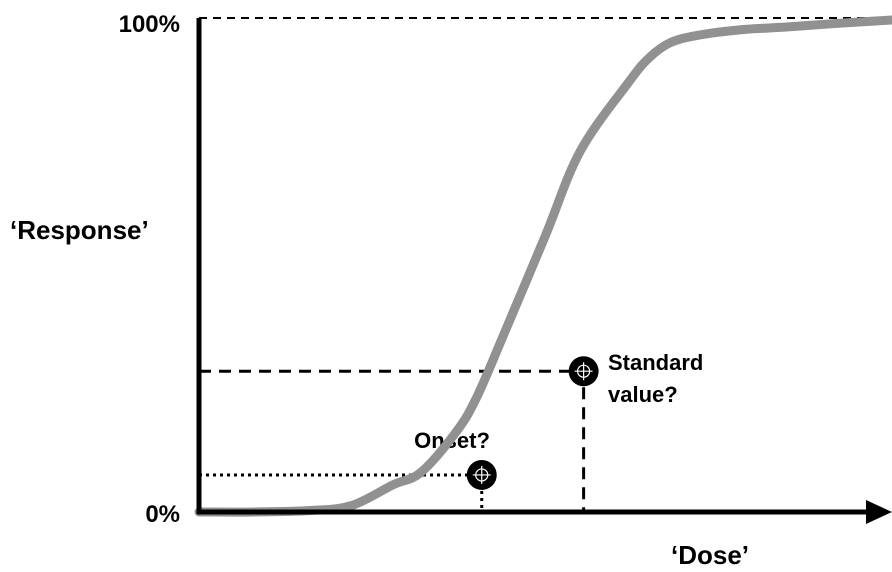 The height and width of the screenshot is (572, 892). I want to click on standard-value-label-line2: value?, so click(643, 394).